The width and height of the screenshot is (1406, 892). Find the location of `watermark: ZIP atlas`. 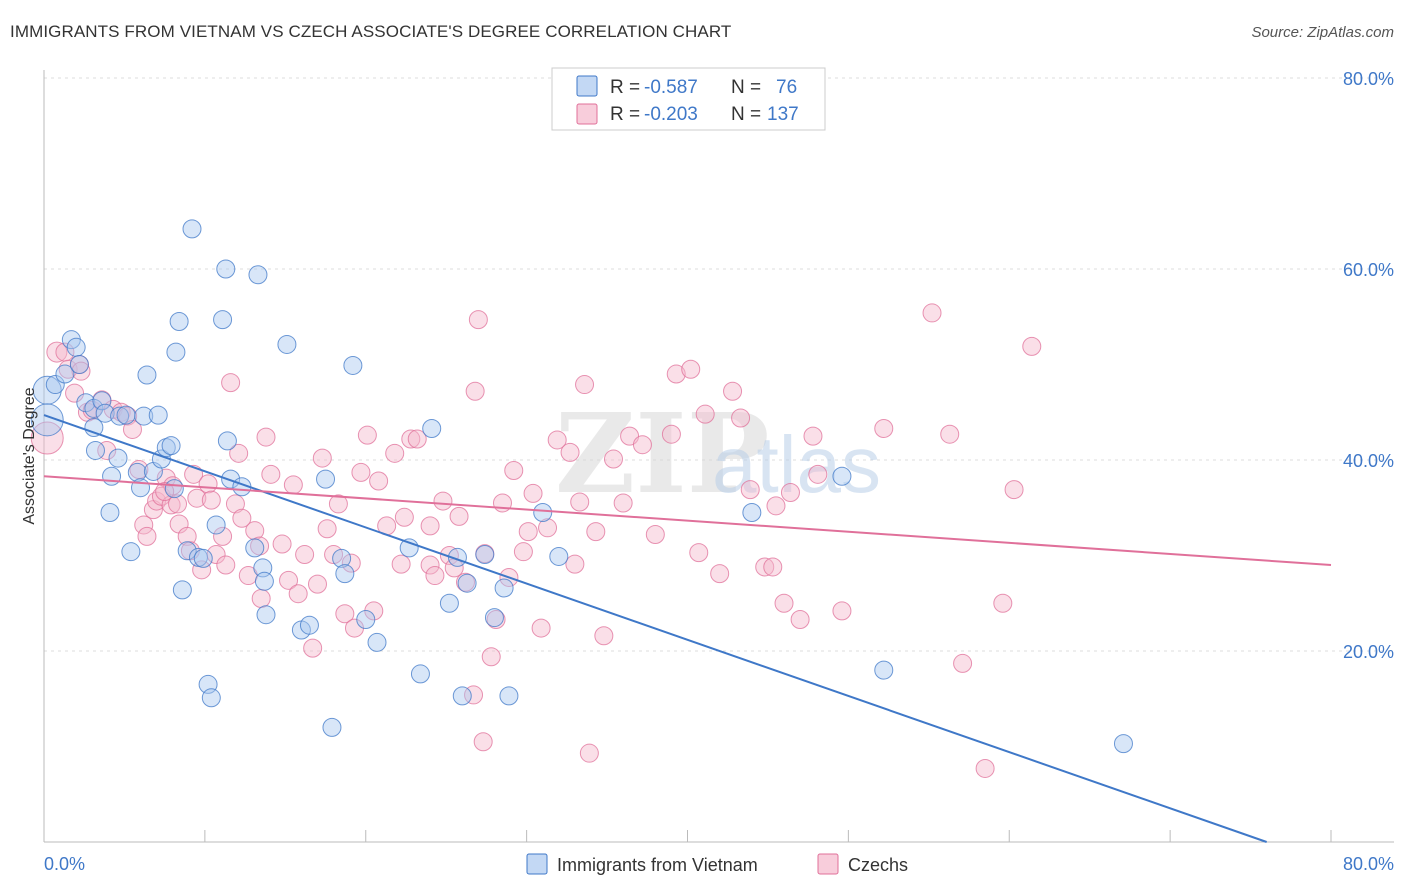

watermark: ZIP atlas is located at coordinates (718, 453).